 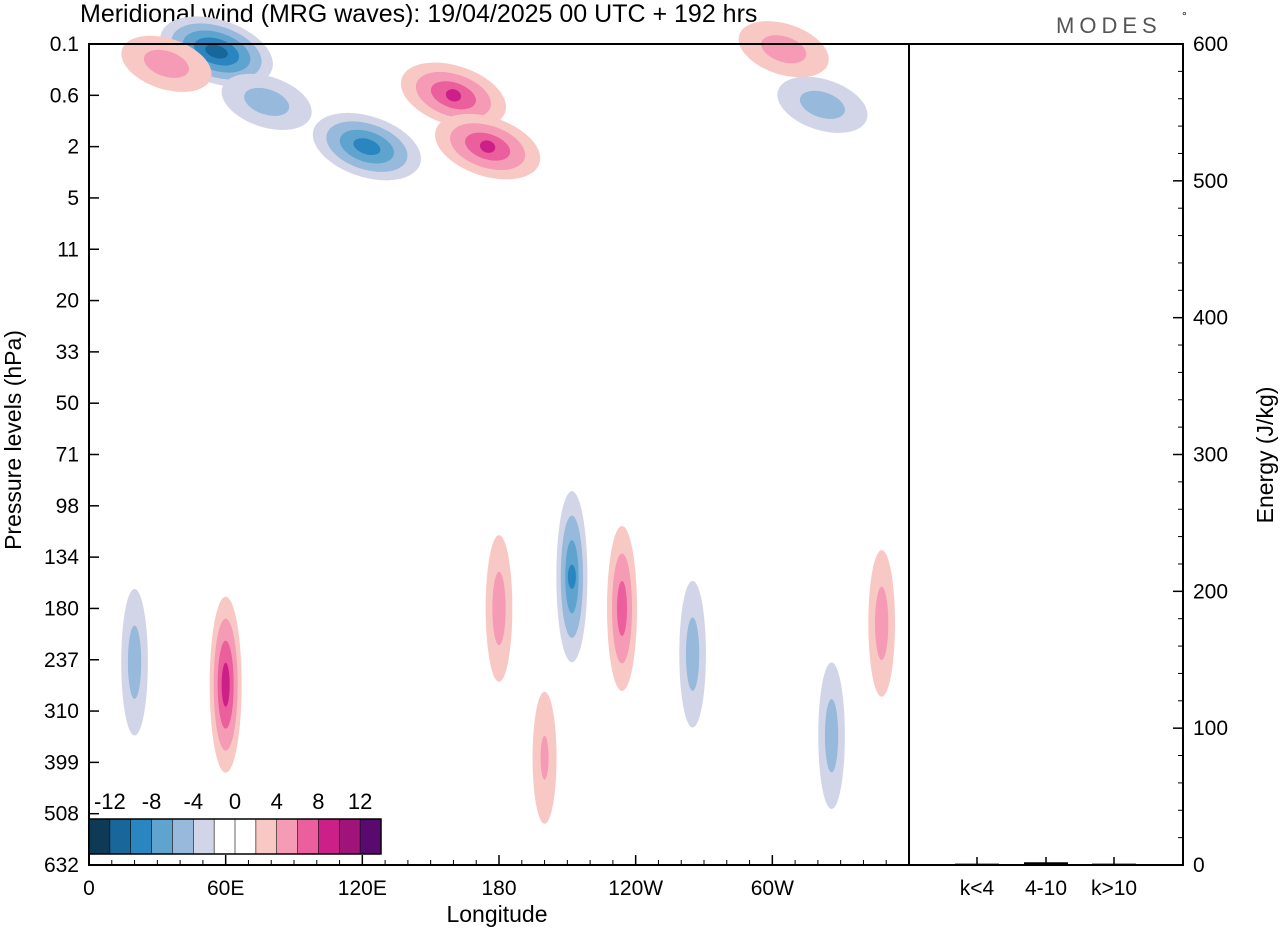 I want to click on energy-tick-label: 500, so click(x=1210, y=181).